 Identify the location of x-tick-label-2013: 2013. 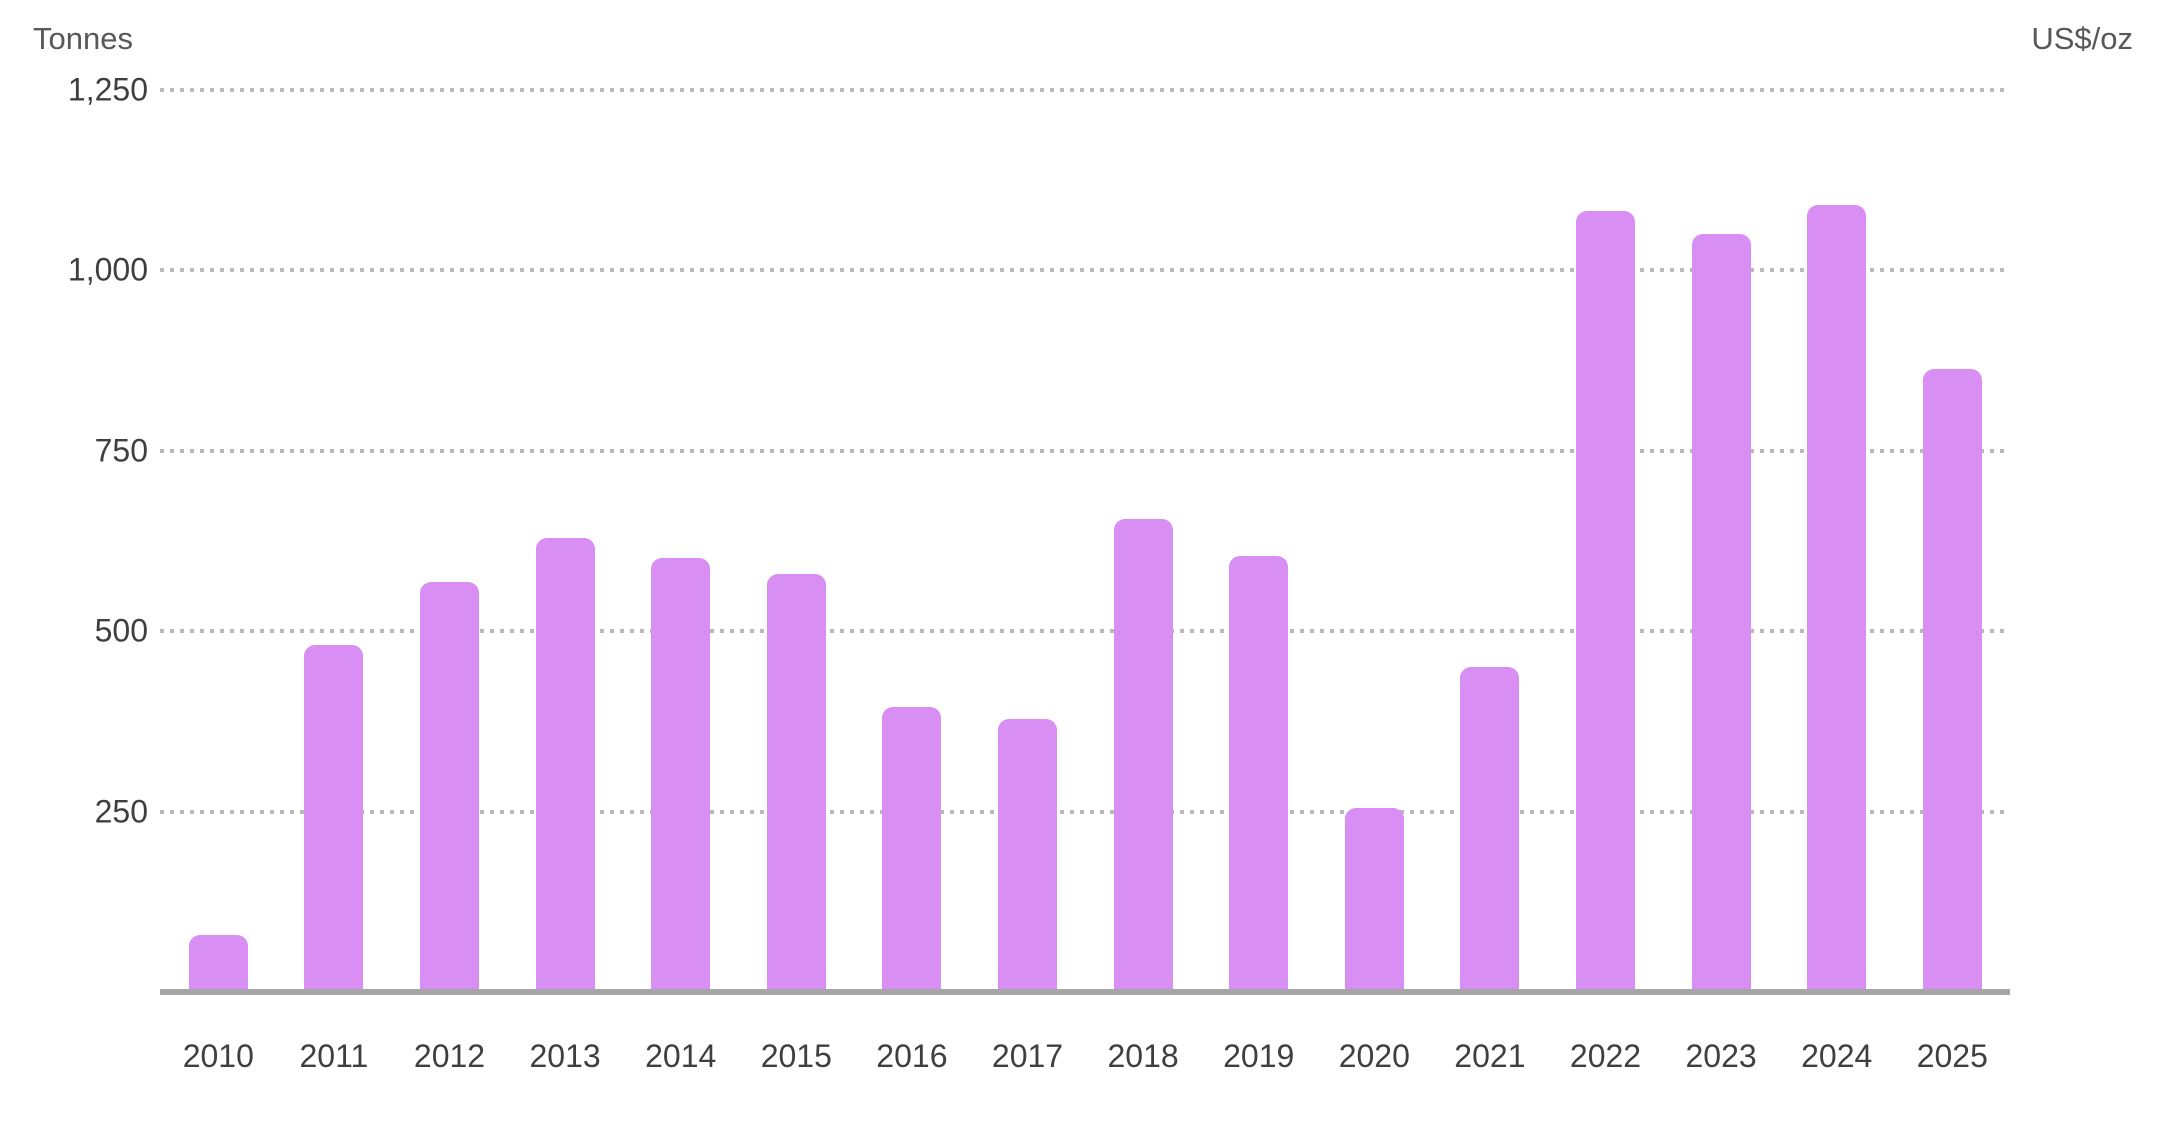
(565, 1056).